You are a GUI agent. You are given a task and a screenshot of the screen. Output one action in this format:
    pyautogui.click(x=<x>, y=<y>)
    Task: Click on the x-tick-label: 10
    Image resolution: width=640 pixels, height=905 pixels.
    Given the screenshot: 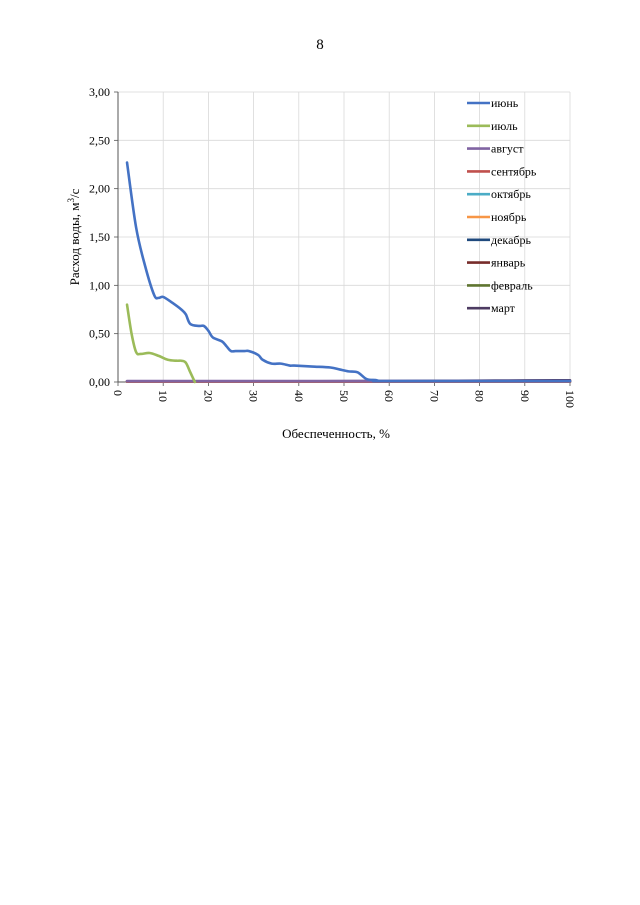 What is the action you would take?
    pyautogui.click(x=163, y=396)
    